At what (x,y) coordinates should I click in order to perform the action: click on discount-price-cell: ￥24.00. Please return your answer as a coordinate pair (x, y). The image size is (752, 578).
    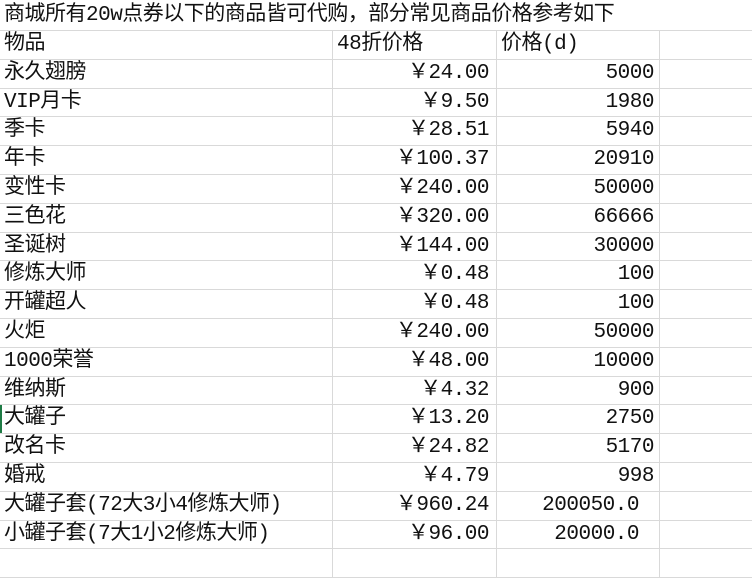
    Looking at the image, I should click on (415, 73).